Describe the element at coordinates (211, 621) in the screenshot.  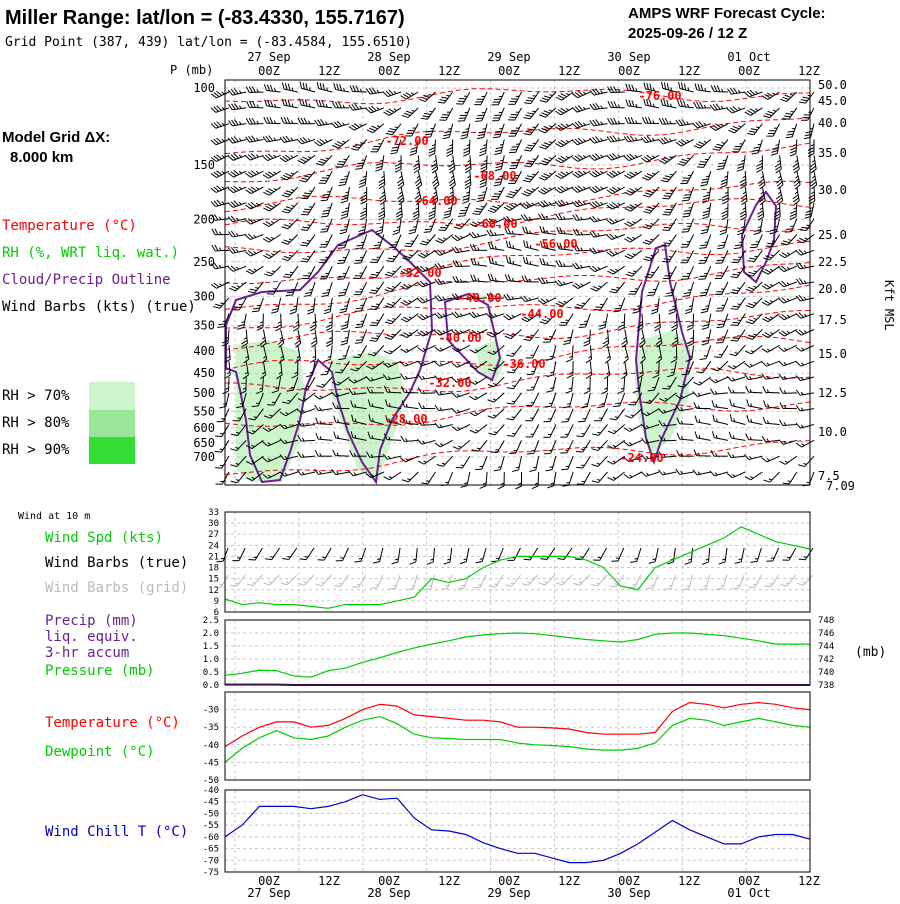
I see `precip-tick-0: 2.5` at that location.